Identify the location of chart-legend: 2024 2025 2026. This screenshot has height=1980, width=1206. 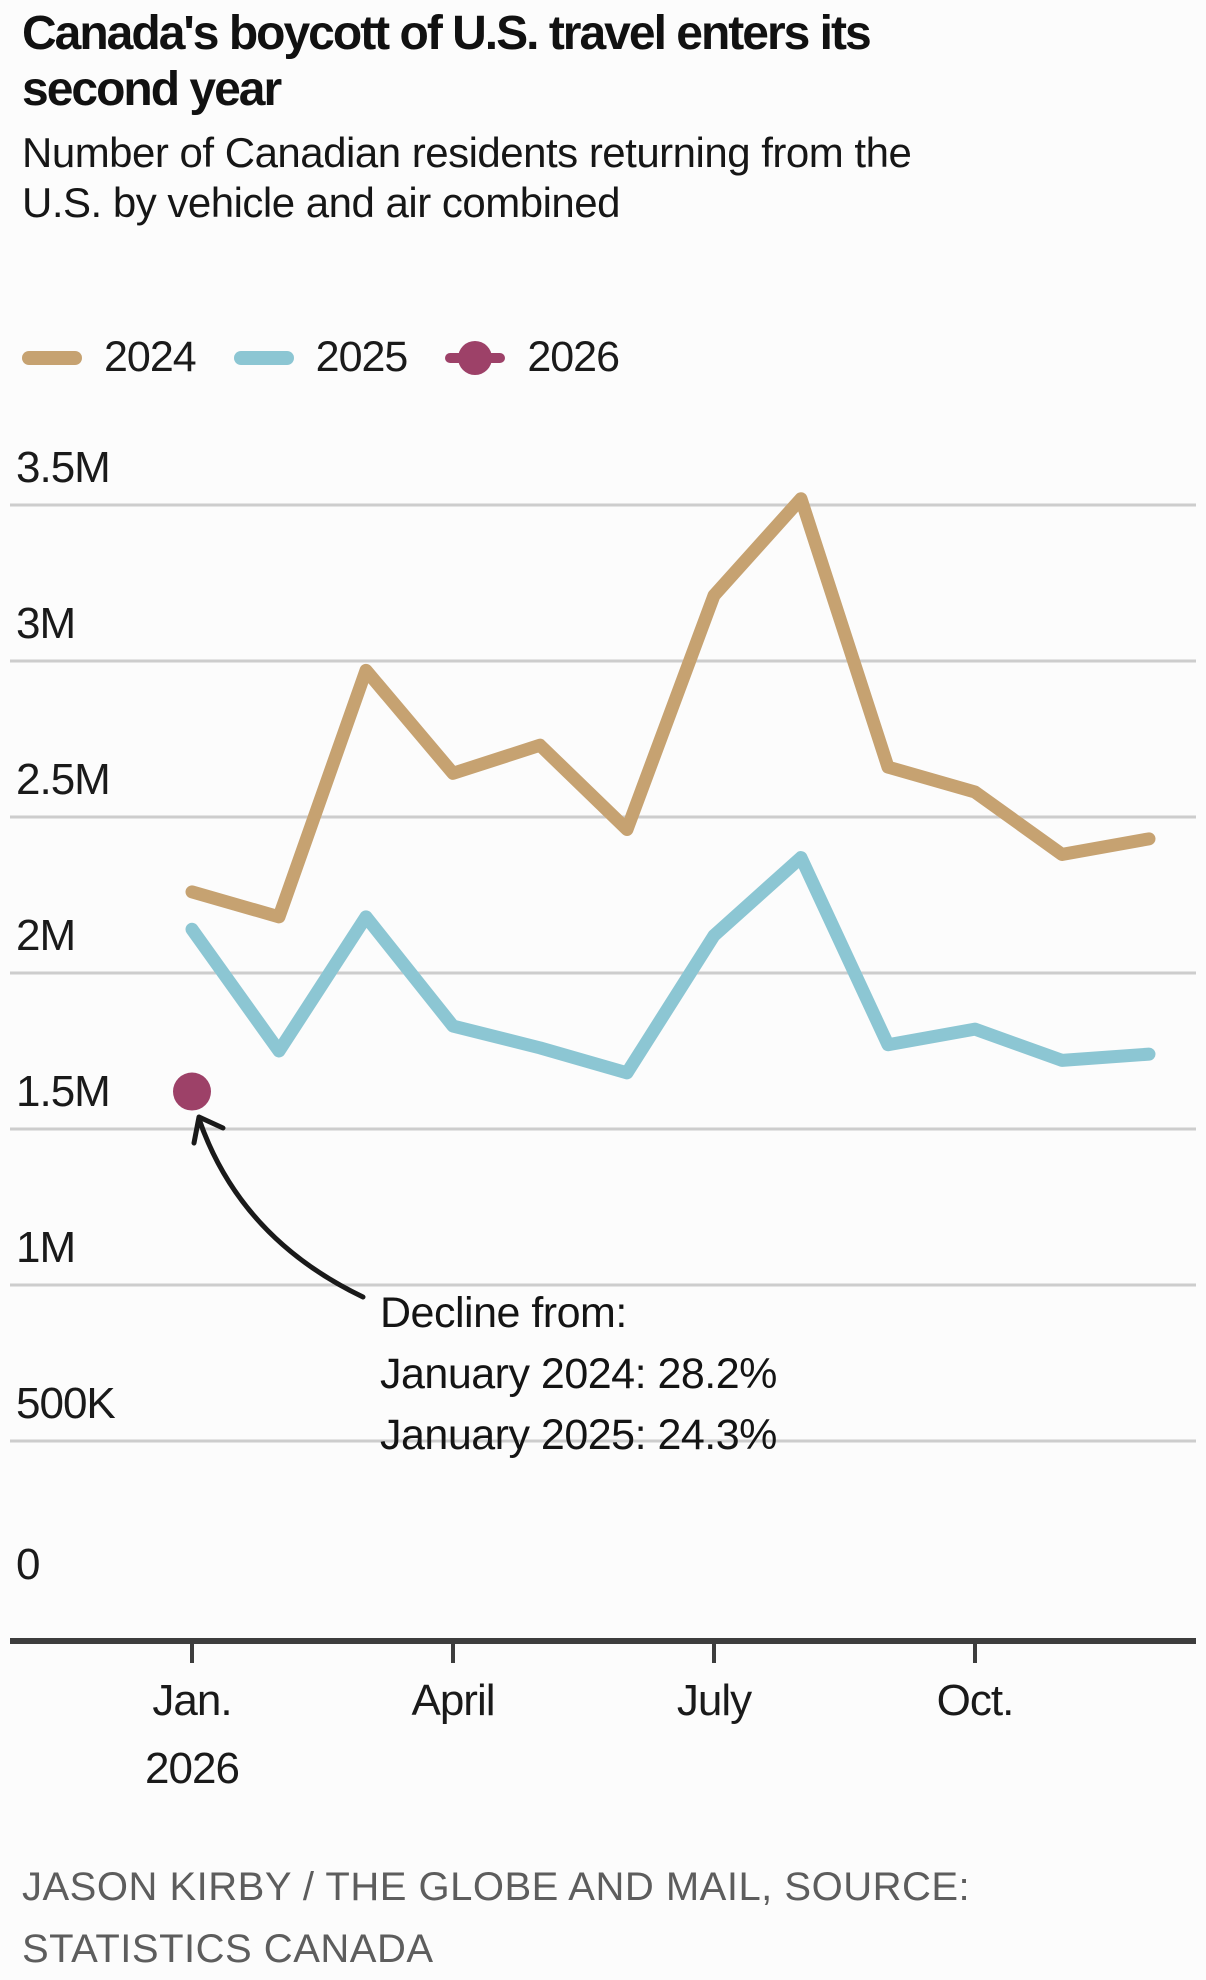
(321, 357).